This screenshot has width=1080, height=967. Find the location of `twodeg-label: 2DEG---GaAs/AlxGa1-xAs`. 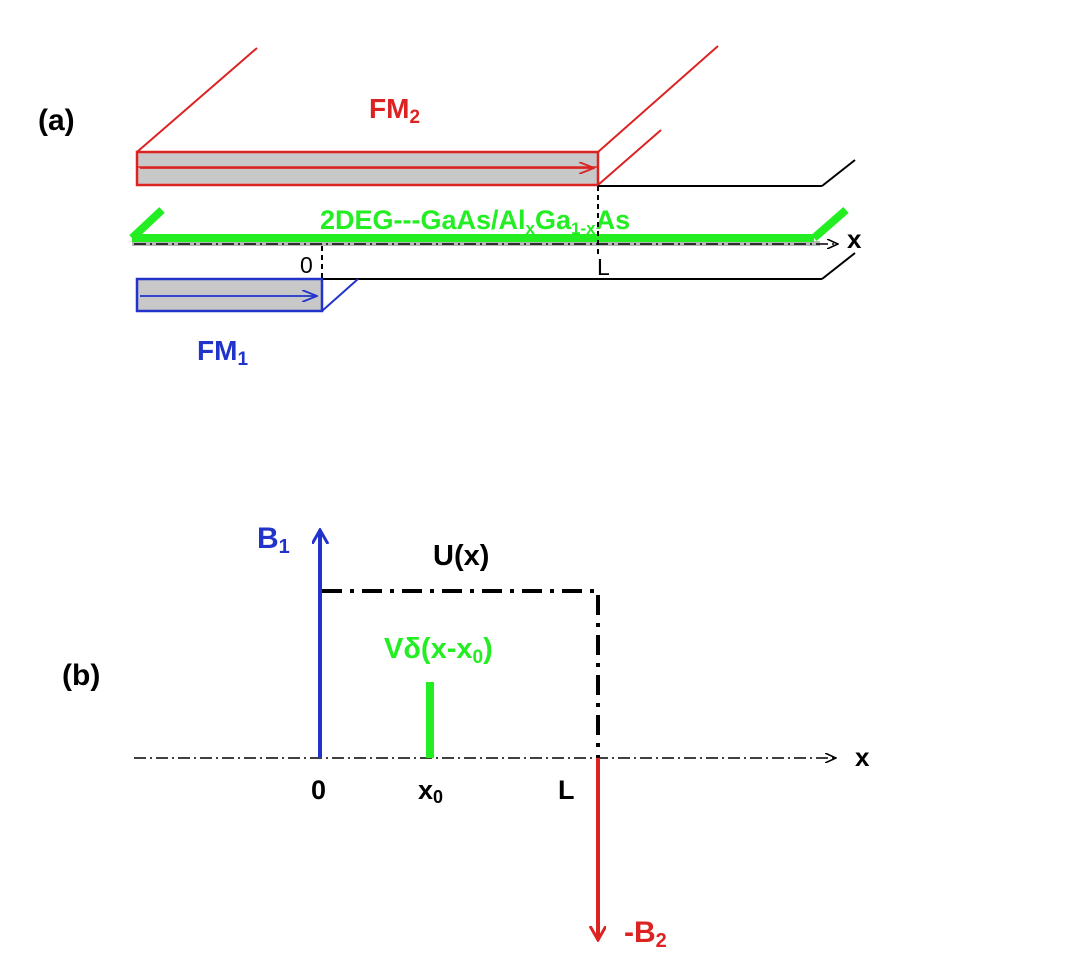

twodeg-label: 2DEG---GaAs/AlxGa1-xAs is located at coordinates (475, 221).